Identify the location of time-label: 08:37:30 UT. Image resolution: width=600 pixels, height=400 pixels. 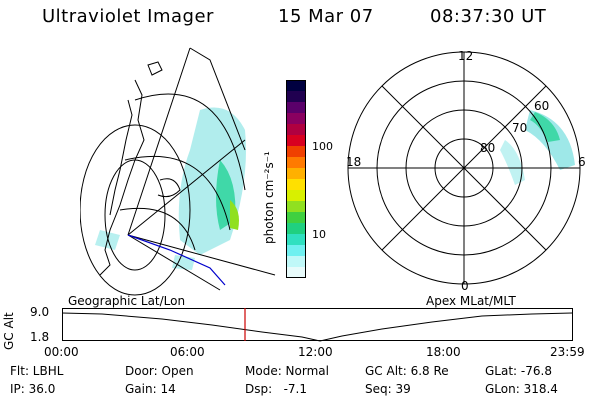
(488, 16).